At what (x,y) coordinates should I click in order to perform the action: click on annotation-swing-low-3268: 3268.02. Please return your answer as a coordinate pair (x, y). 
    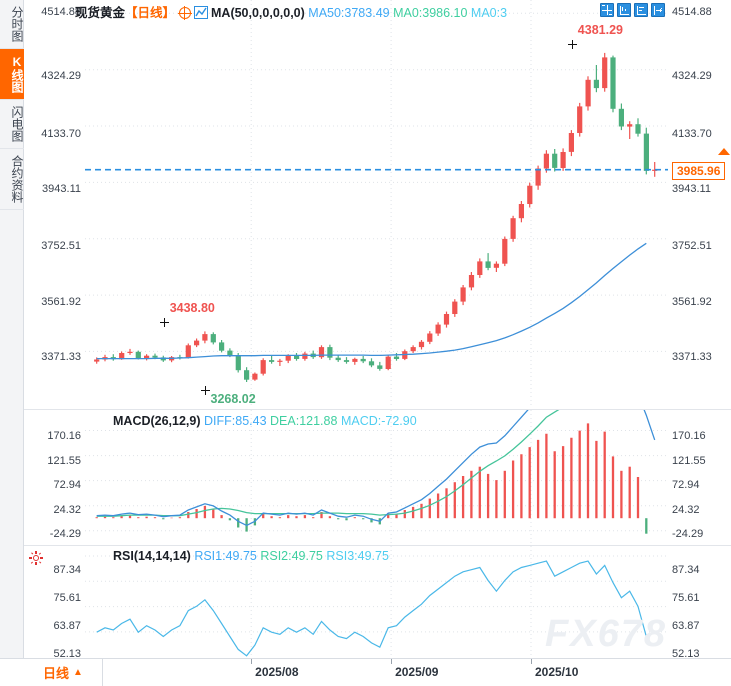
    Looking at the image, I should click on (233, 398).